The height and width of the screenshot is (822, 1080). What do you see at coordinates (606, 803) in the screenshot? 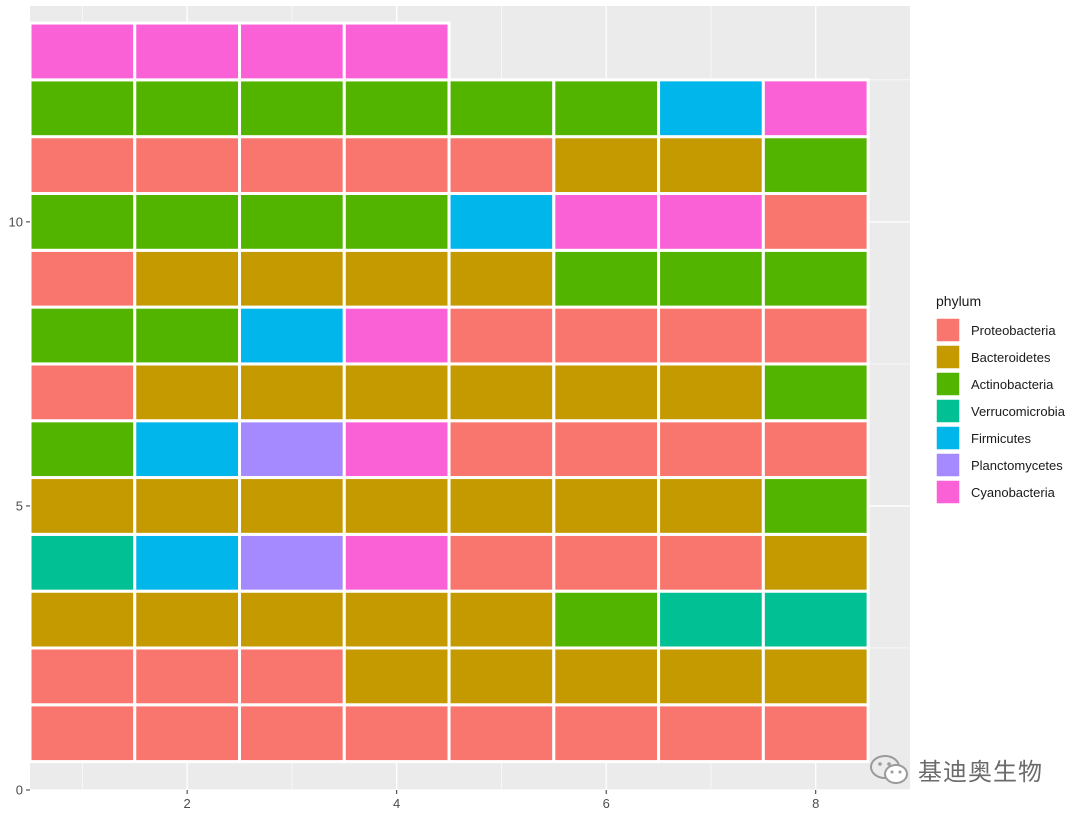
I see `x-tick-label: 6` at bounding box center [606, 803].